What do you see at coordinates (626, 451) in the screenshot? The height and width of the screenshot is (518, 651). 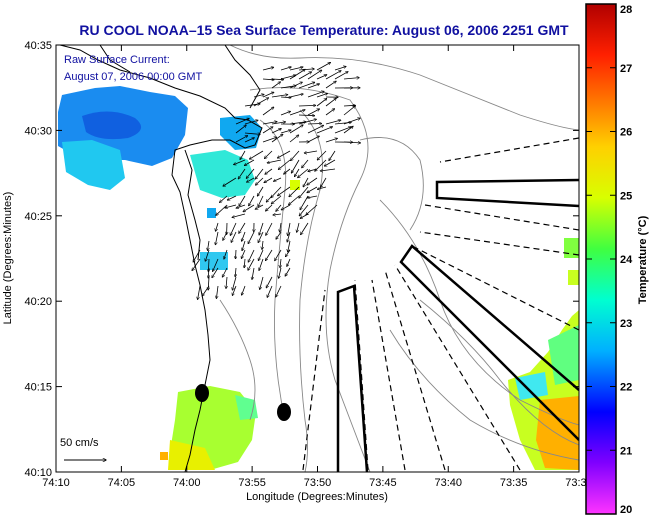 I see `colorbar-tick-label: 21` at bounding box center [626, 451].